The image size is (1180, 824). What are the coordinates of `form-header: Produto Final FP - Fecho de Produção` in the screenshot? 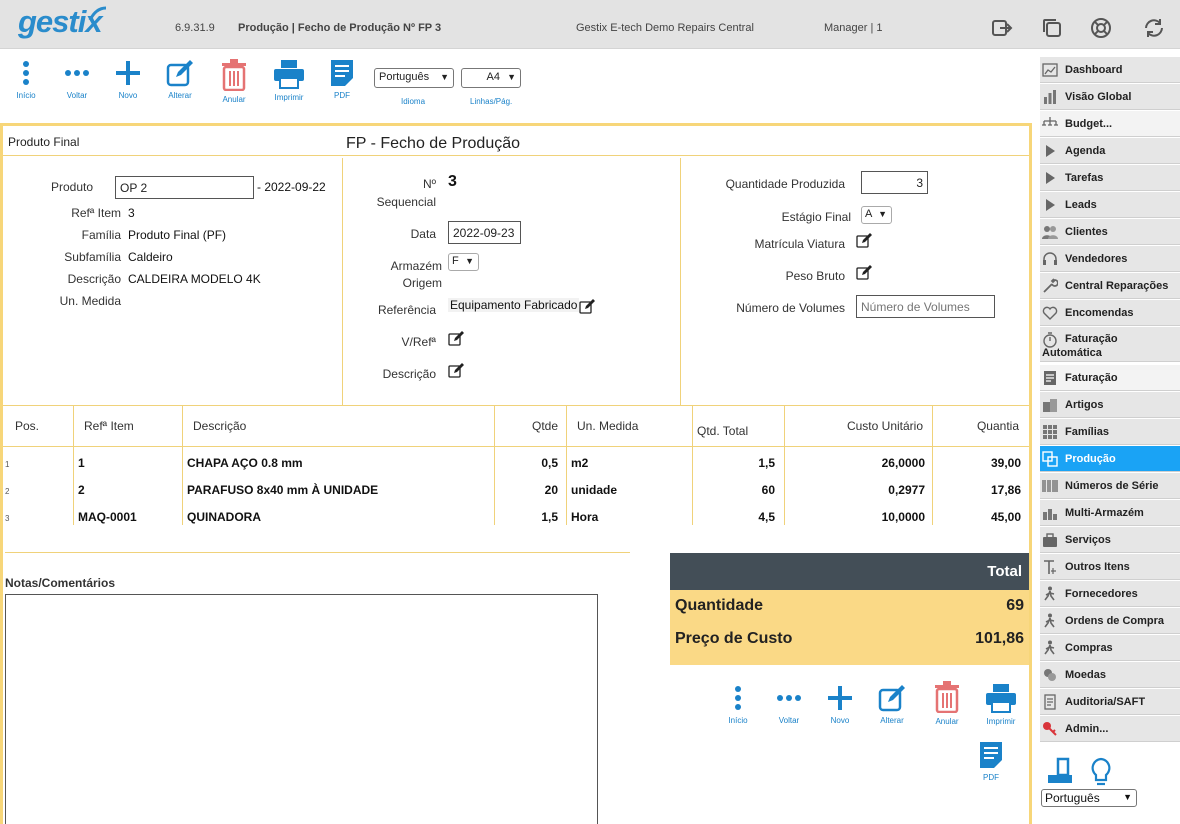 It's located at (516, 141).